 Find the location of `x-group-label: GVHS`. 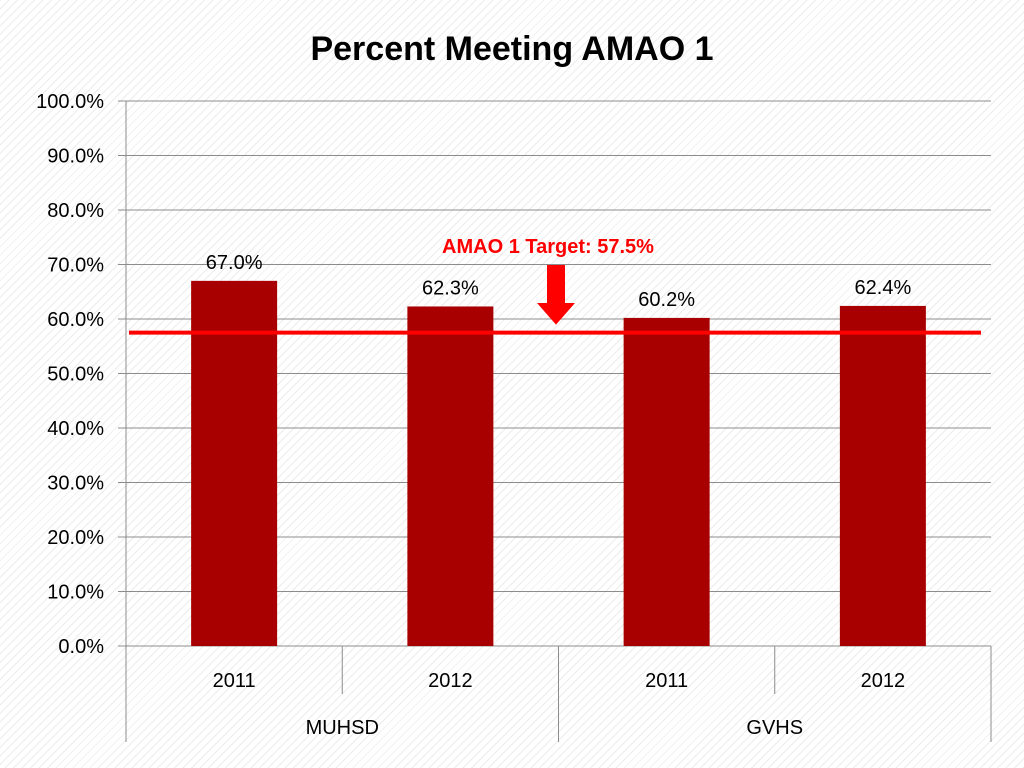

x-group-label: GVHS is located at coordinates (774, 728).